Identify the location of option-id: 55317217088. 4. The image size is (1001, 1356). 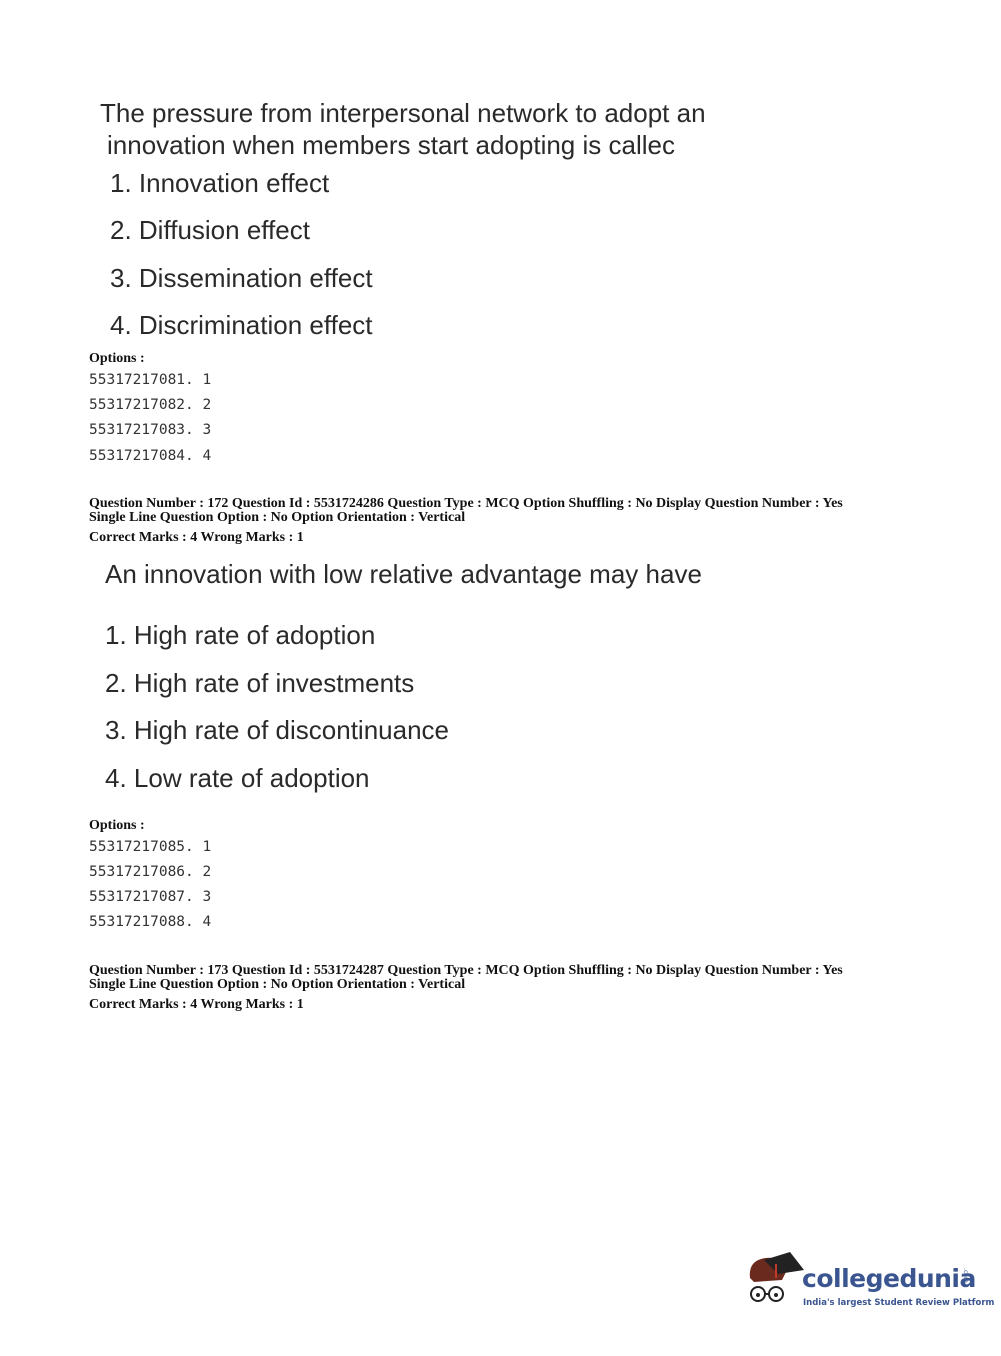
(150, 922).